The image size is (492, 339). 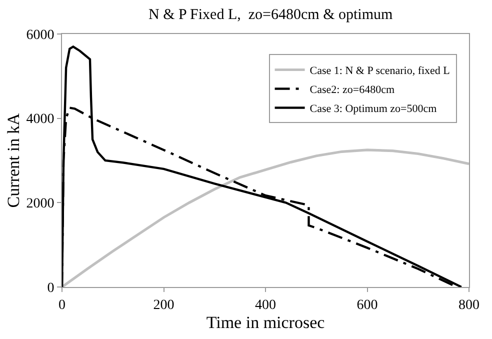 I want to click on y-axis-title: Current in kA, so click(x=13, y=160).